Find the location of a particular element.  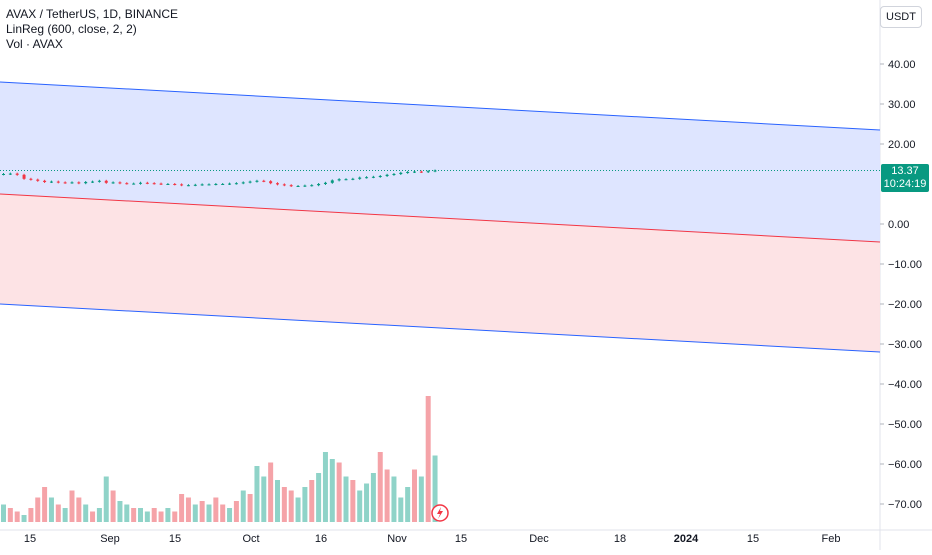

price-tick-label: −20.00 is located at coordinates (905, 305).